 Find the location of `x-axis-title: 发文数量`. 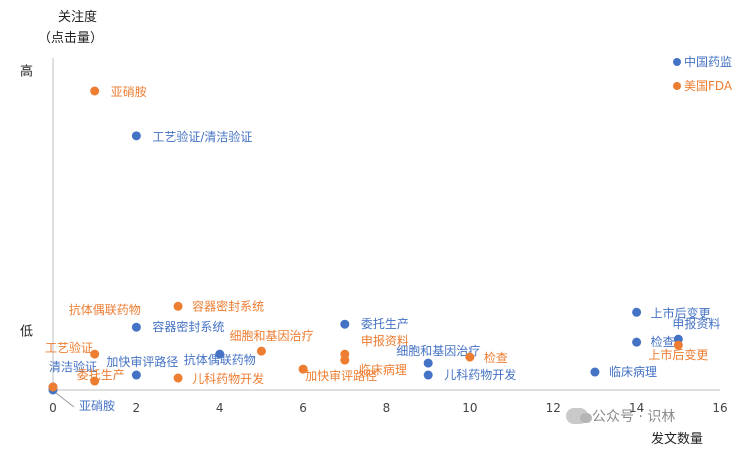

x-axis-title: 发文数量 is located at coordinates (677, 439).